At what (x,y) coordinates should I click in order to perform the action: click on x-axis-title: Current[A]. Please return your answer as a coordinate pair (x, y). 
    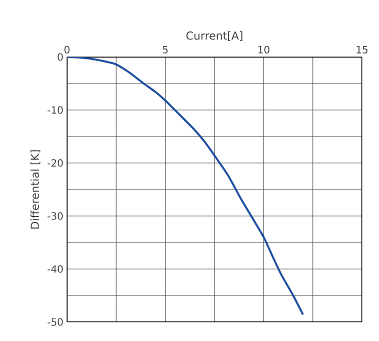
    Looking at the image, I should click on (214, 36).